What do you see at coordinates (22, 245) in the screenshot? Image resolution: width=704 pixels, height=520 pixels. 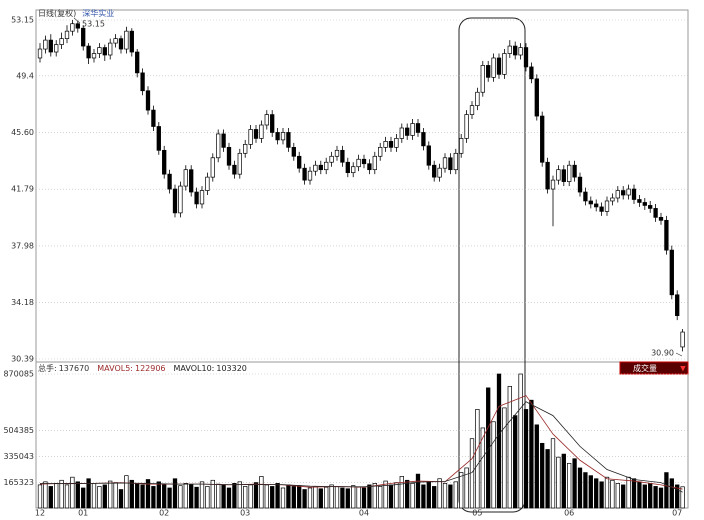 I see `y-tick-label: 37.98` at bounding box center [22, 245].